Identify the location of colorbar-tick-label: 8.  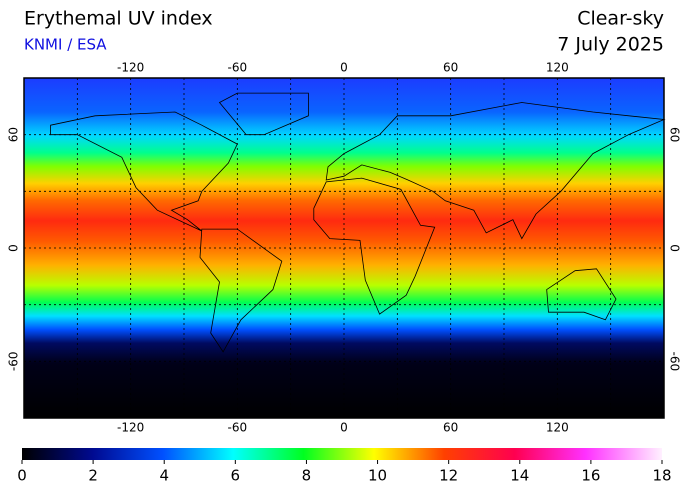
(307, 476).